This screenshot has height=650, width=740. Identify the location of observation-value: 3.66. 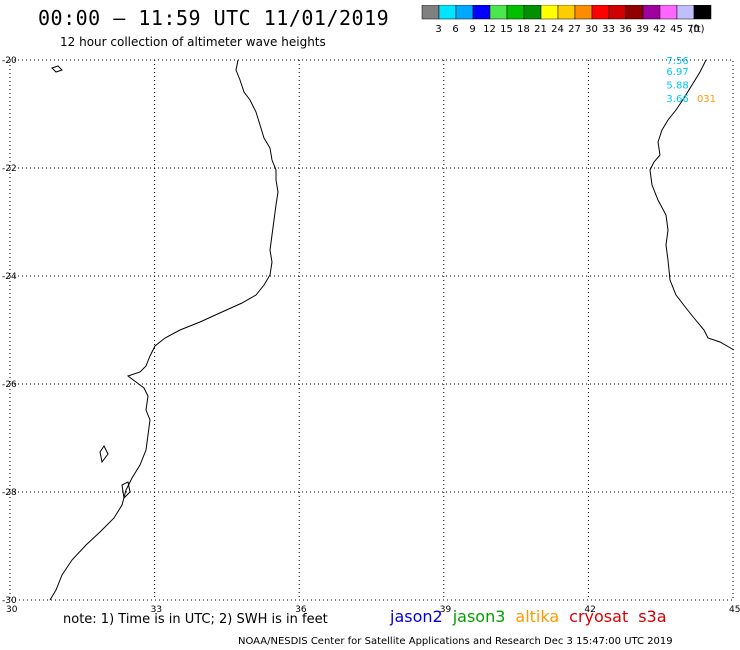
(677, 99).